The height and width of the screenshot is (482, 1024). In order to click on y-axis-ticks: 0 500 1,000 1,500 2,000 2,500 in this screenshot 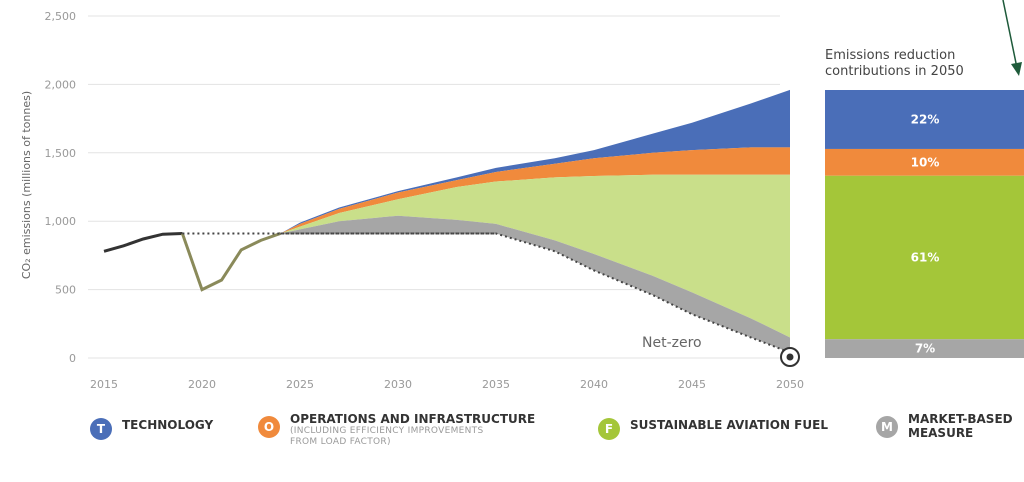, I will do `click(61, 187)`.